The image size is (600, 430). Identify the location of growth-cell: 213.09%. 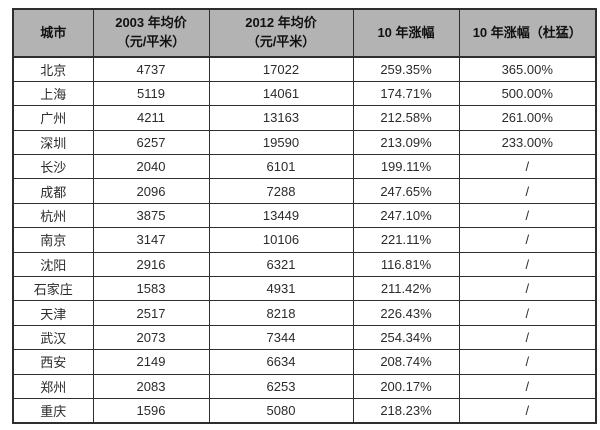
(406, 142).